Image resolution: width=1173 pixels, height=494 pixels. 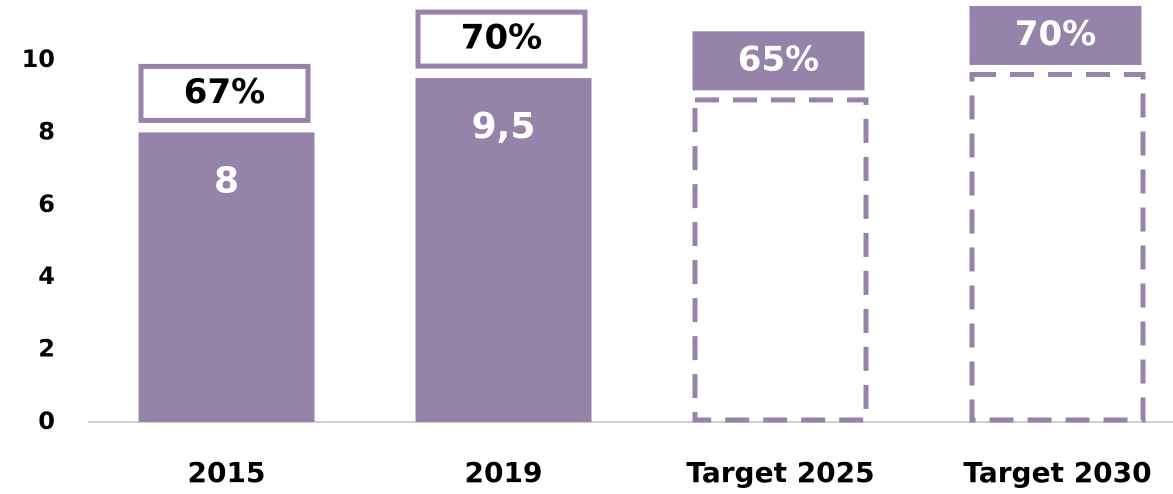 What do you see at coordinates (46, 421) in the screenshot?
I see `y-tick-label: 0` at bounding box center [46, 421].